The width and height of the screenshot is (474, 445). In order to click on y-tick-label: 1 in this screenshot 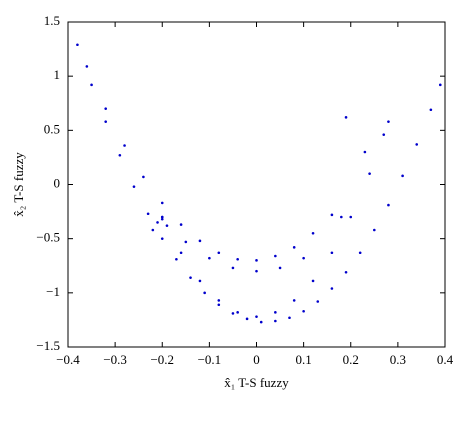, I will do `click(57, 74)`.